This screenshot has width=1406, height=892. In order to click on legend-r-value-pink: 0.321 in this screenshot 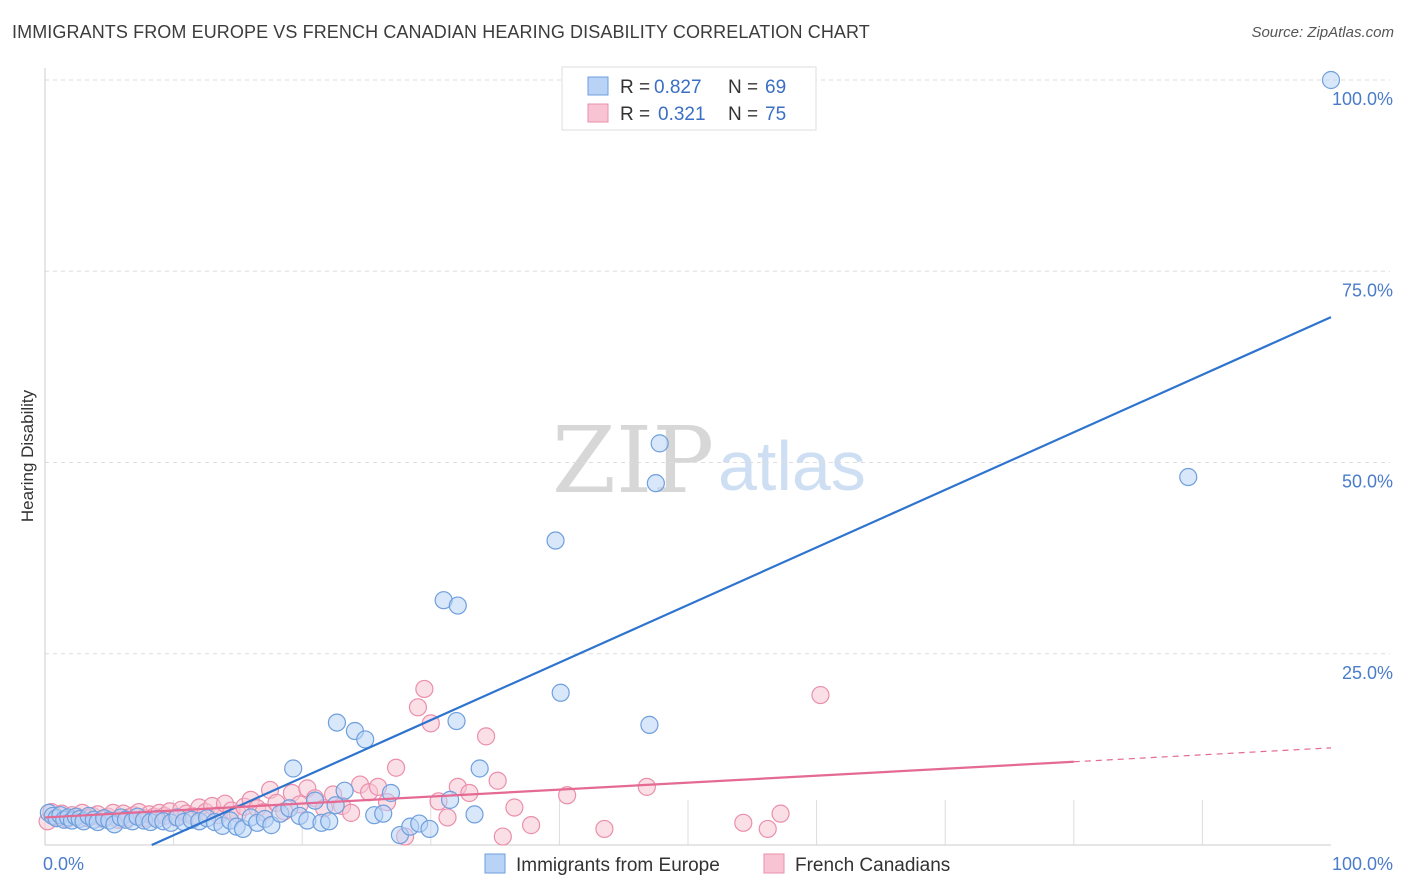, I will do `click(682, 114)`.